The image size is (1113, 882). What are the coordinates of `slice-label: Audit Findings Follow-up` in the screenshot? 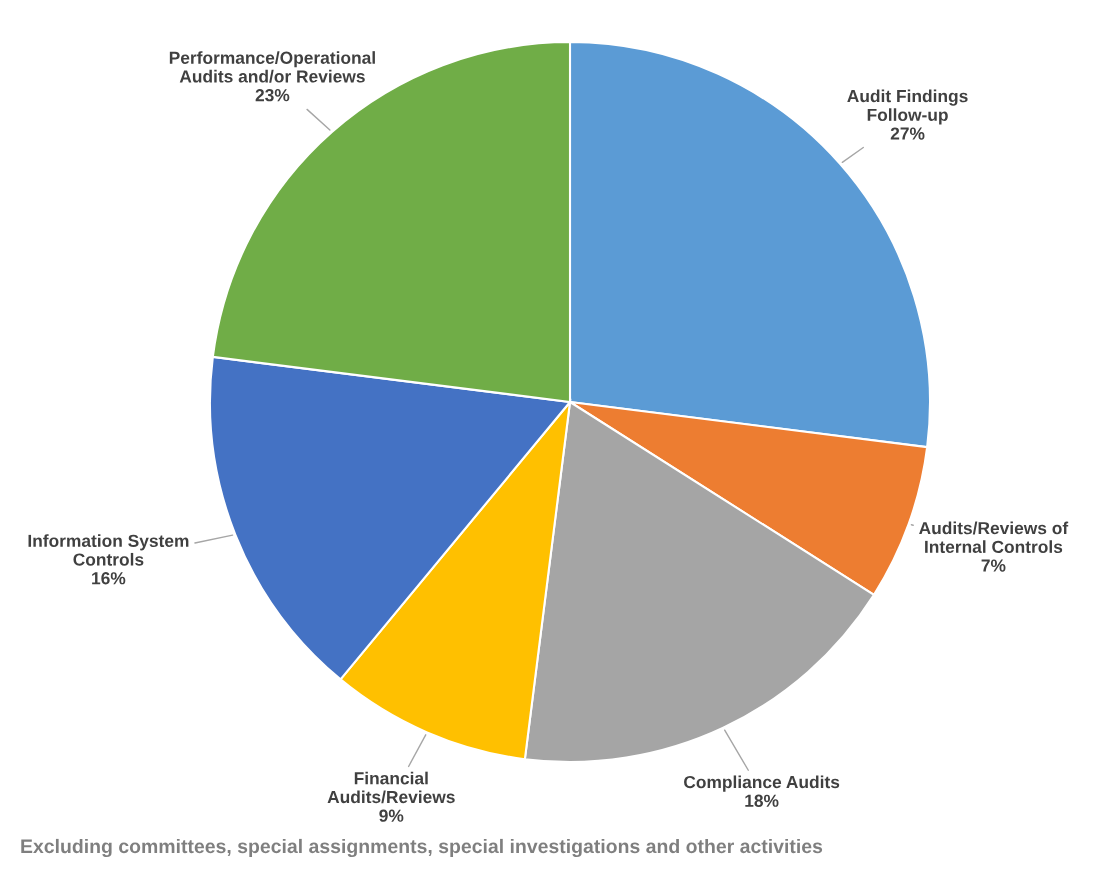 It's located at (907, 107).